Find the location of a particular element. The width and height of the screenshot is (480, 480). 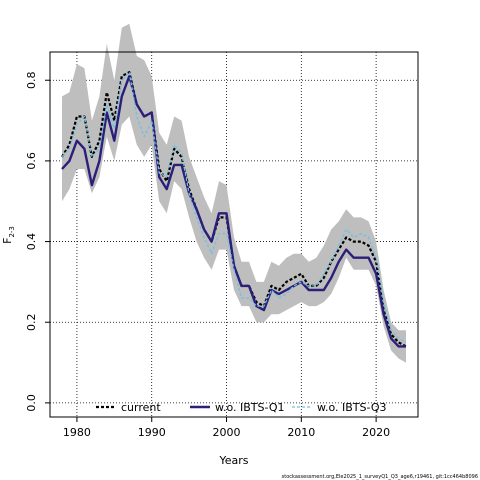

svg-text: F2-3 is located at coordinates (8, 235).